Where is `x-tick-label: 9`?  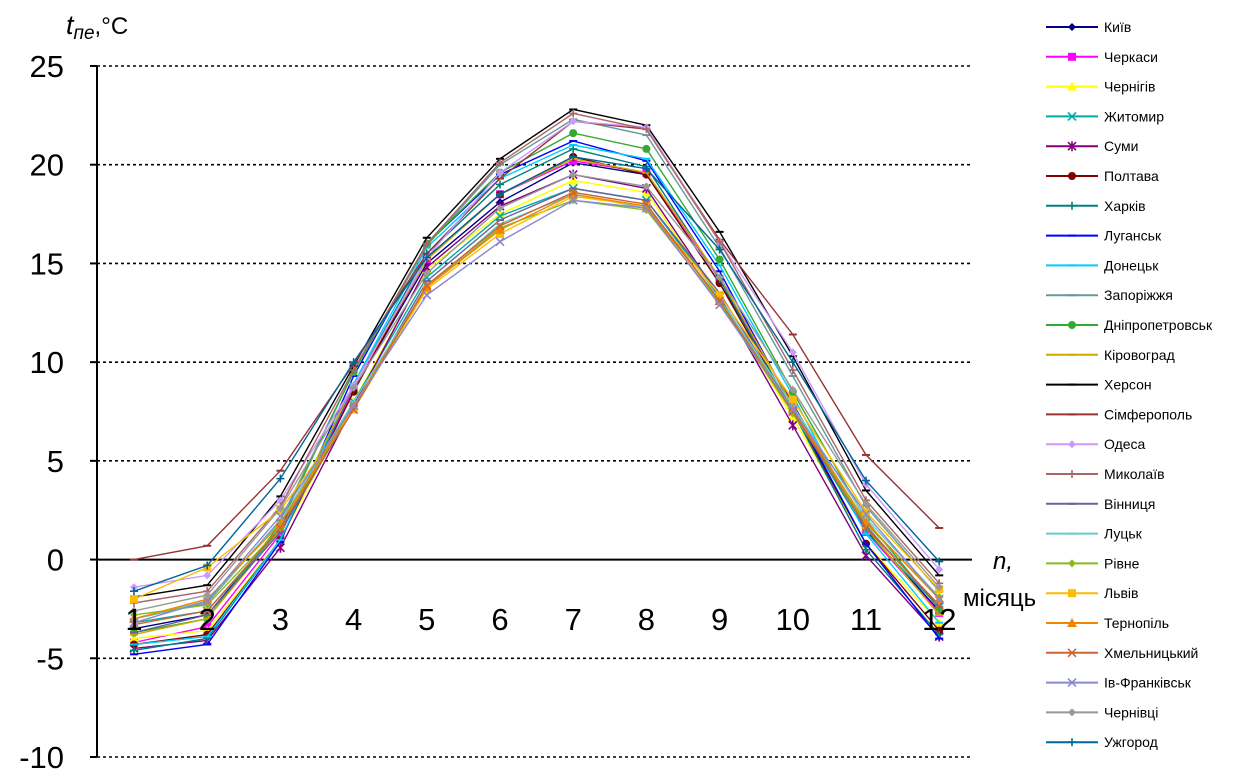 x-tick-label: 9 is located at coordinates (719, 619).